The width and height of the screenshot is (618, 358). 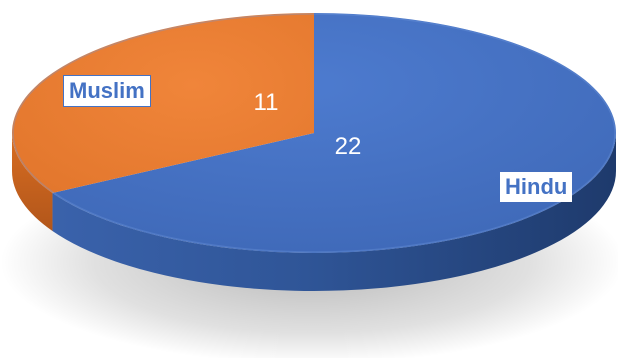 What do you see at coordinates (348, 146) in the screenshot?
I see `data-label-hindu: 22` at bounding box center [348, 146].